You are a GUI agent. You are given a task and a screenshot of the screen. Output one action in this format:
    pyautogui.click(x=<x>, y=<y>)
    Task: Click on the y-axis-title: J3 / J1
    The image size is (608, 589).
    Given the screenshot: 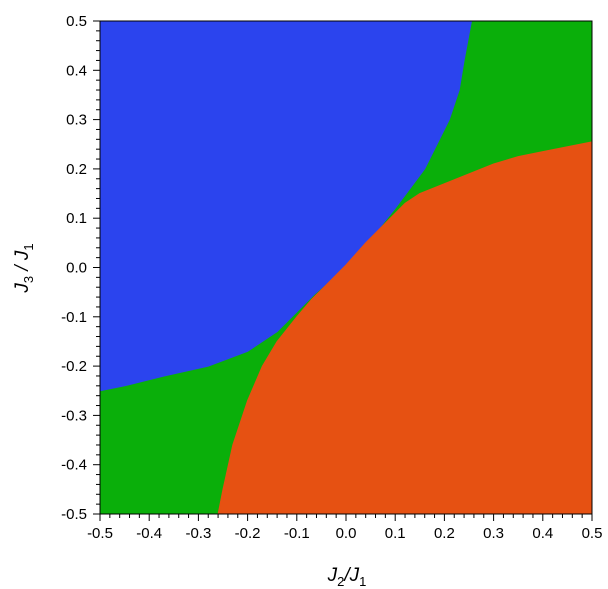 What is the action you would take?
    pyautogui.click(x=24, y=268)
    